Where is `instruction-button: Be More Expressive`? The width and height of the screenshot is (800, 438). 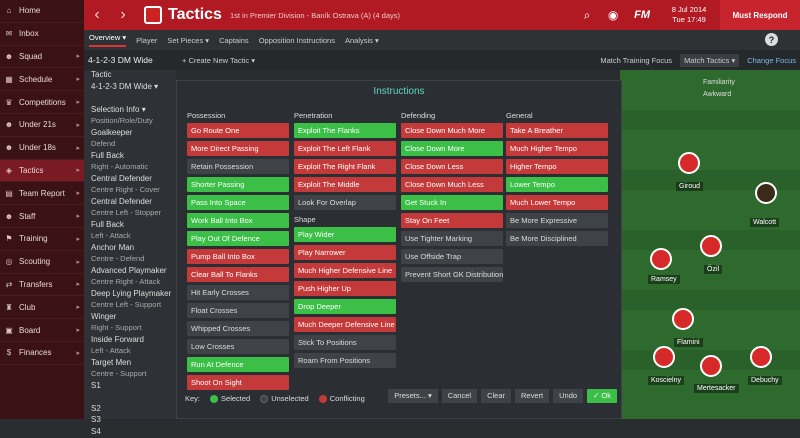 instruction-button: Be More Expressive is located at coordinates (557, 220).